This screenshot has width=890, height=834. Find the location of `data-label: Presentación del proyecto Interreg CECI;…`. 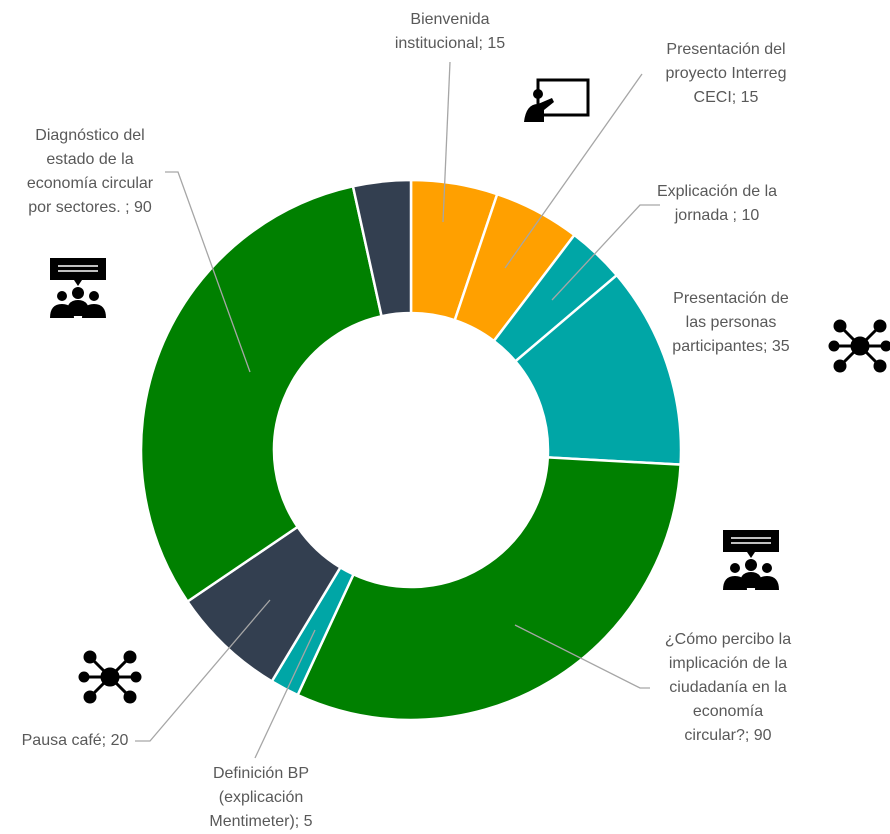

data-label: Presentación del proyecto Interreg CECI;… is located at coordinates (726, 73).